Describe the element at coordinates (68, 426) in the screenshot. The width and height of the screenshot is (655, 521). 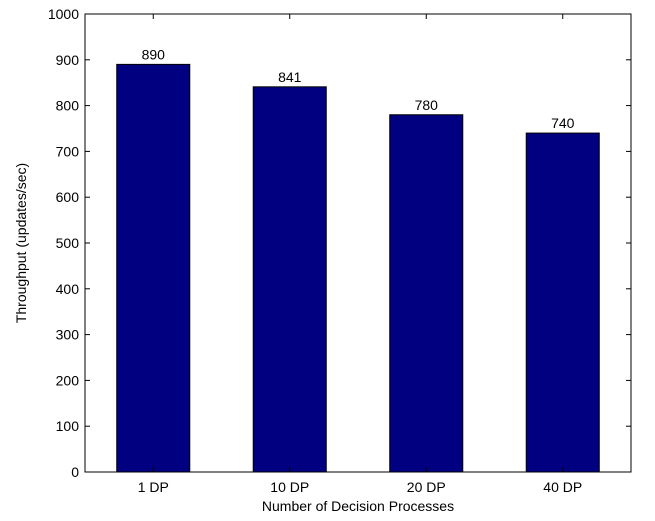
I see `y-tick-label: 100` at that location.